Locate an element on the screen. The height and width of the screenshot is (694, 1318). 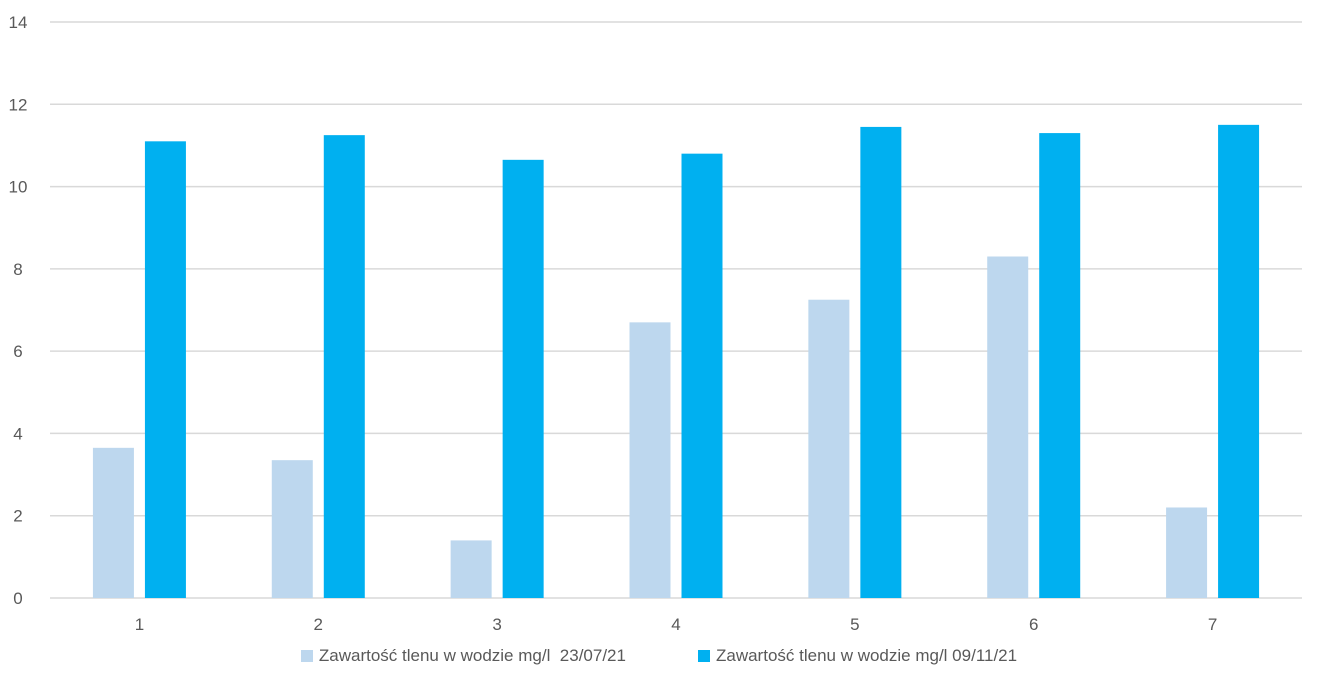
y-axis-tick-labels: 0 2 4 6 8 10 12 14 is located at coordinates (18, 310).